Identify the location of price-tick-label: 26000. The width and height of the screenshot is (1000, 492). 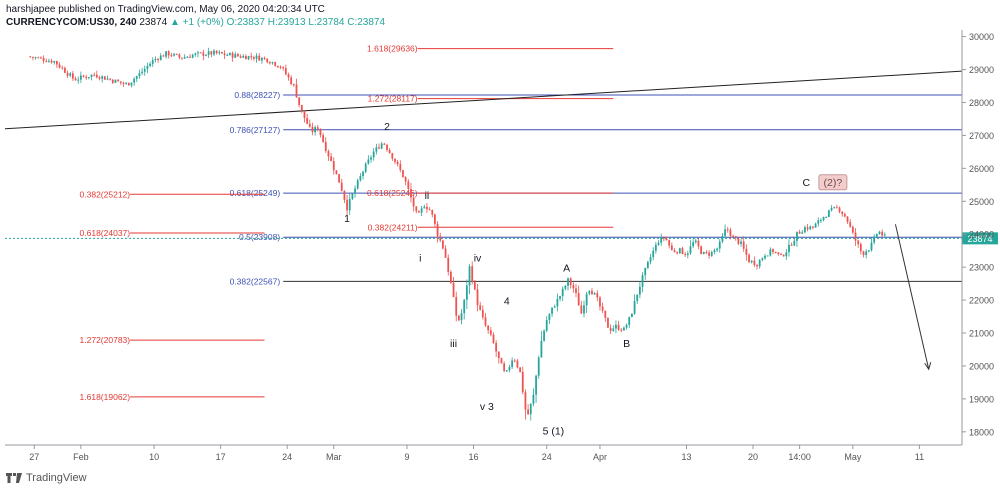
(981, 169).